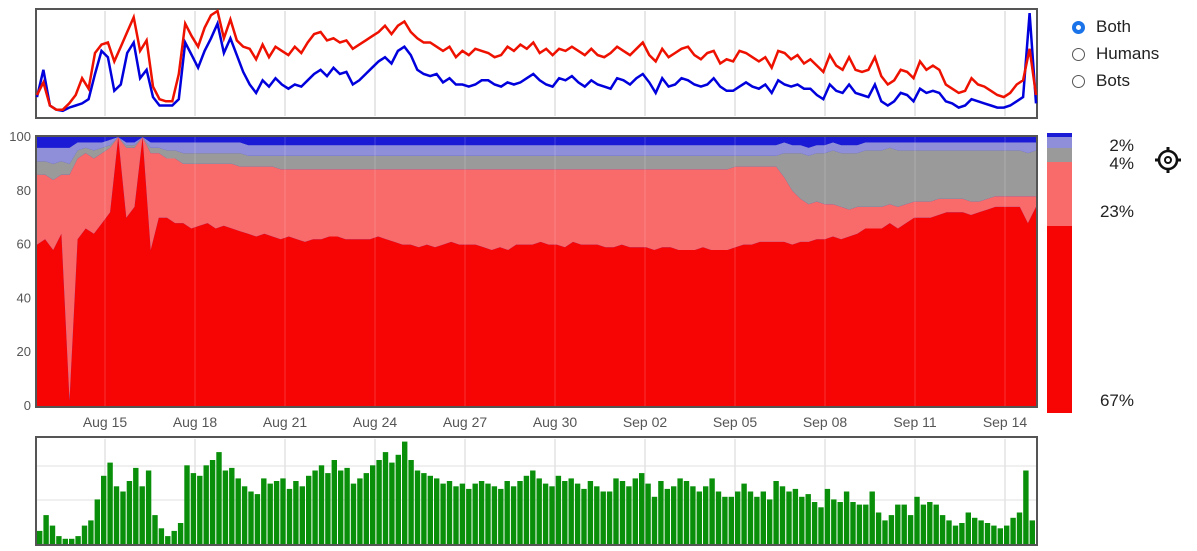  Describe the element at coordinates (536, 173) in the screenshot. I see `main-area-gray` at that location.